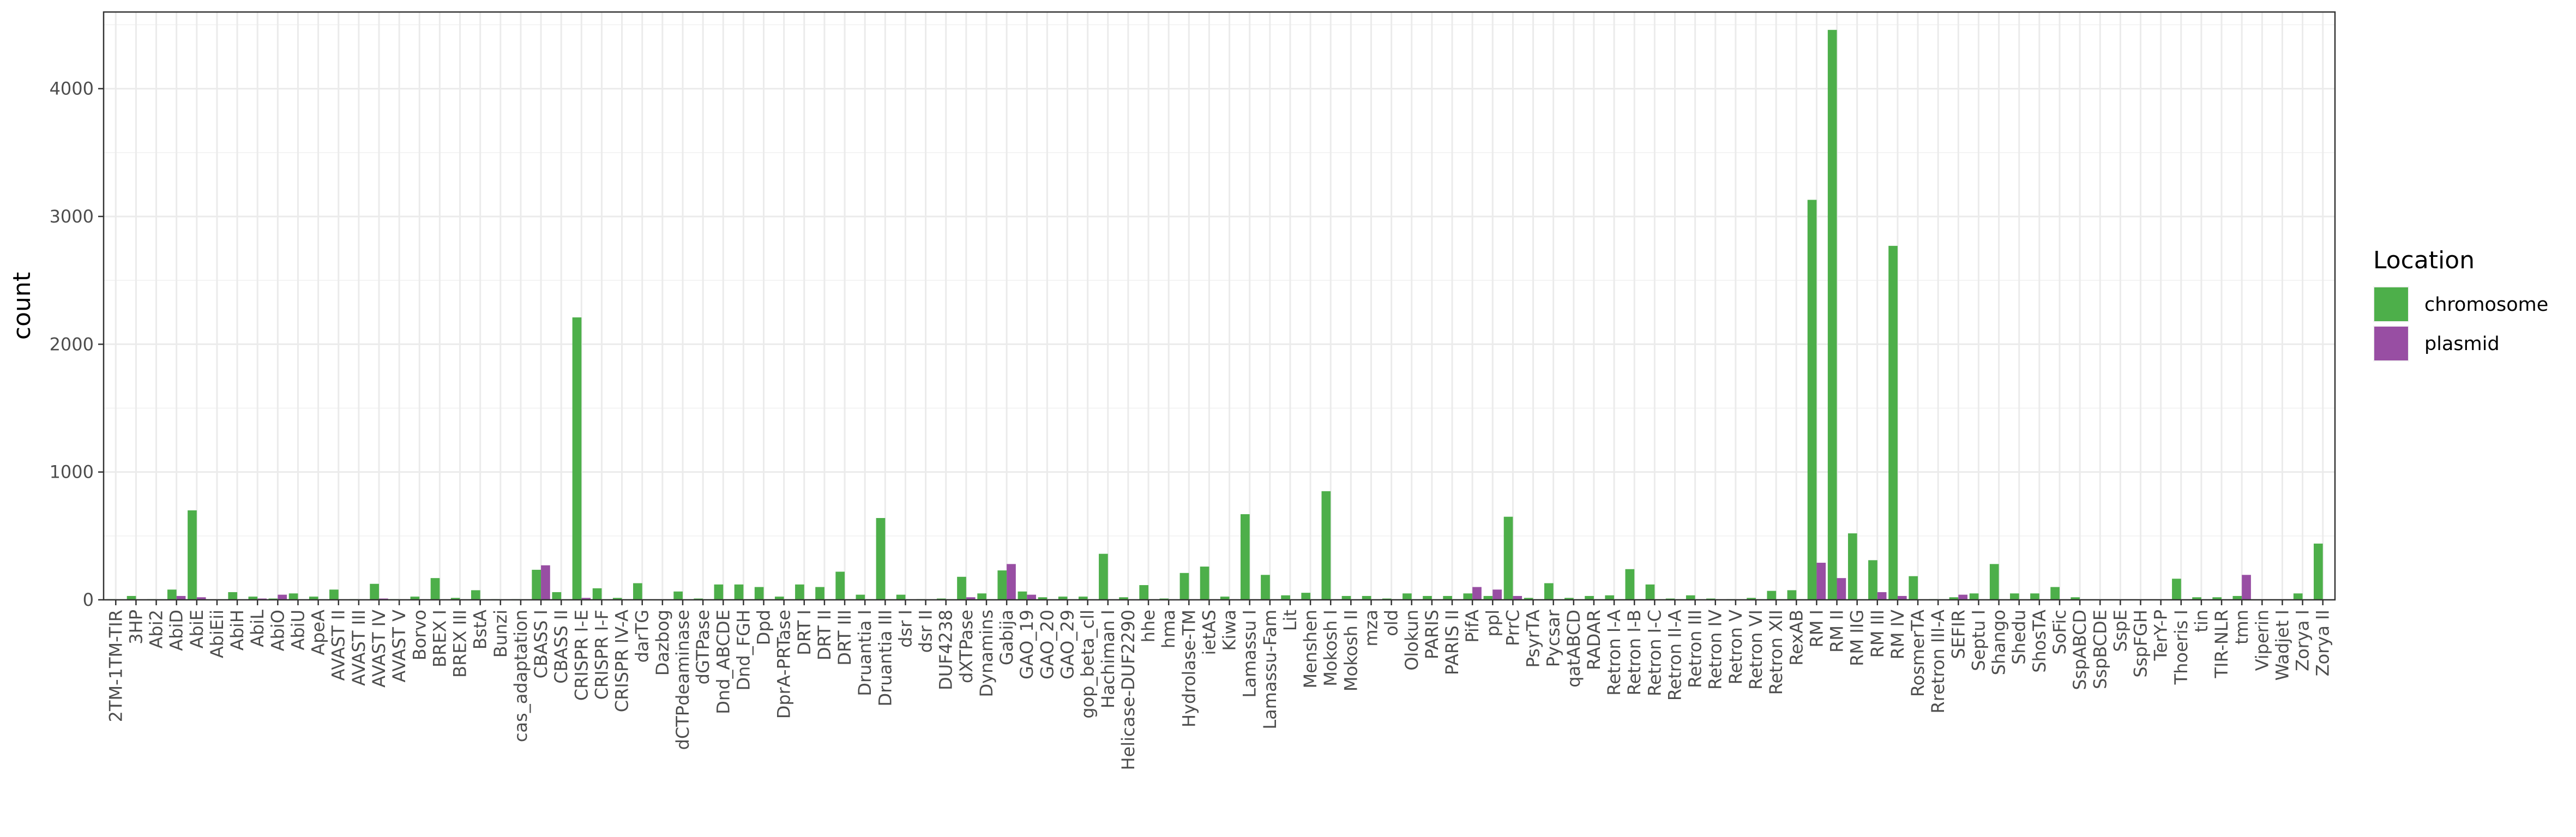 The height and width of the screenshot is (837, 2576). Describe the element at coordinates (2282, 645) in the screenshot. I see `x-tick-label: Wadjet I` at that location.